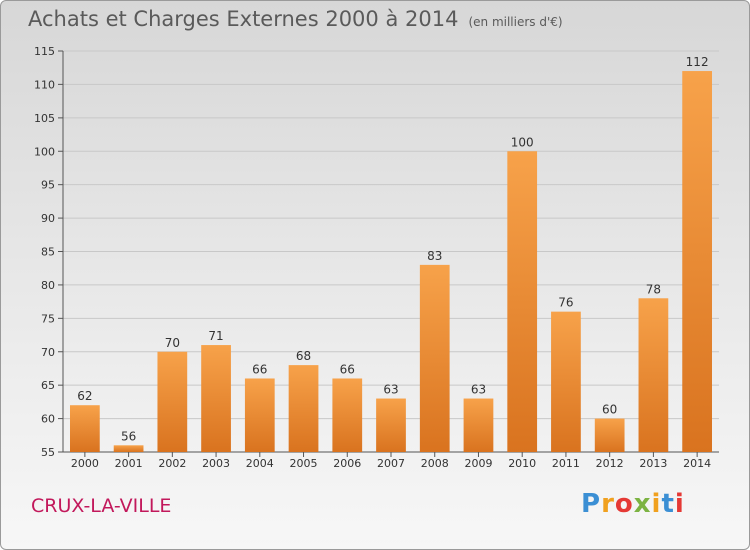 The image size is (750, 550). I want to click on y-tick-label: 105, so click(44, 118).